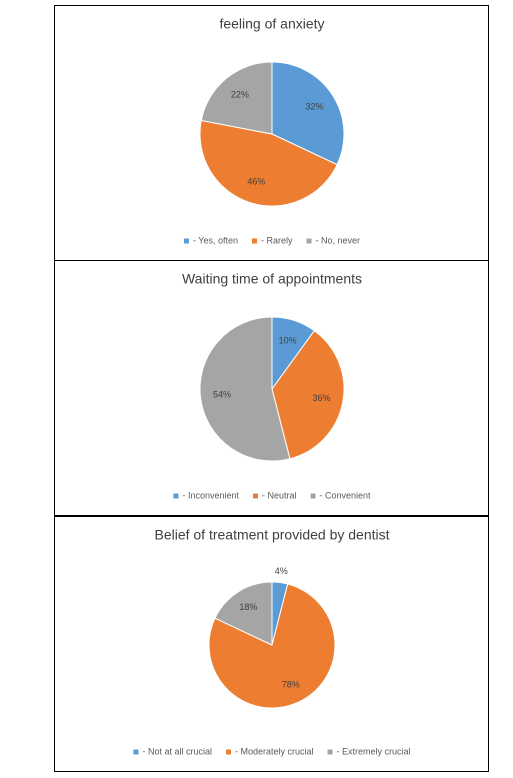 This screenshot has height=778, width=513. Describe the element at coordinates (240, 95) in the screenshot. I see `data-label: 22%` at that location.